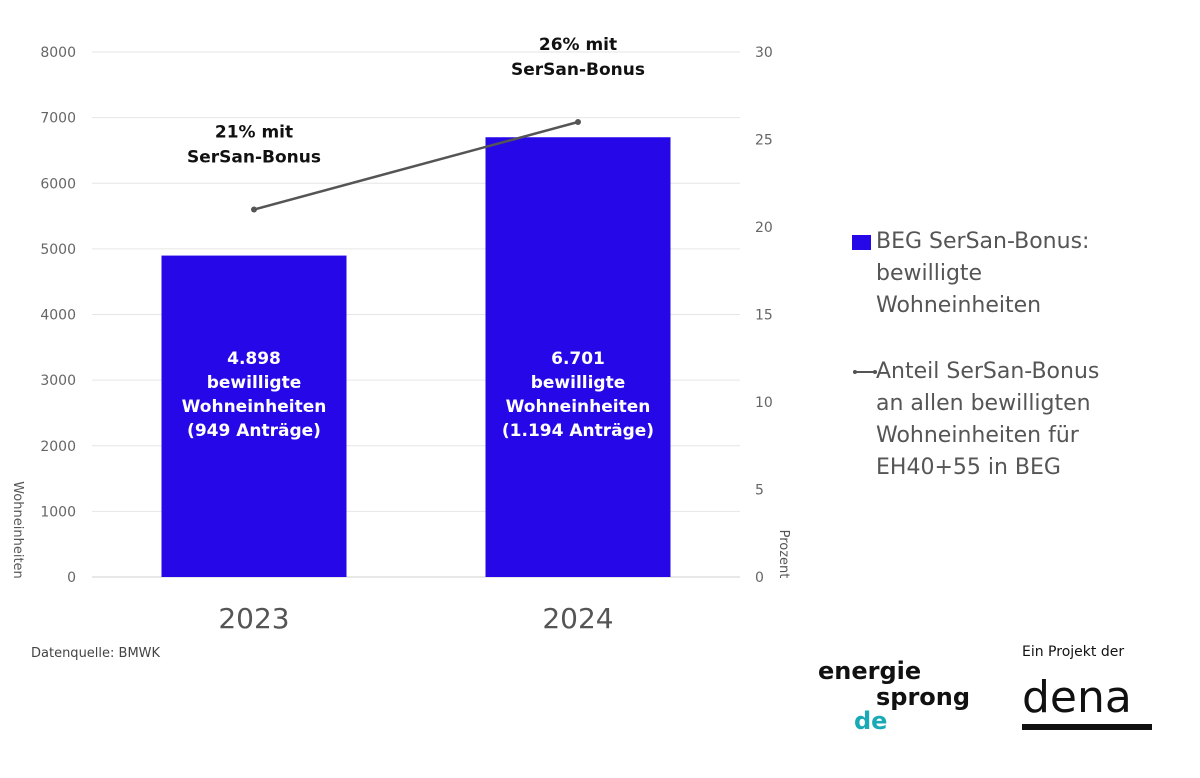 Image resolution: width=1200 pixels, height=778 pixels. What do you see at coordinates (254, 133) in the screenshot?
I see `line-point-label: 21% mit` at bounding box center [254, 133].